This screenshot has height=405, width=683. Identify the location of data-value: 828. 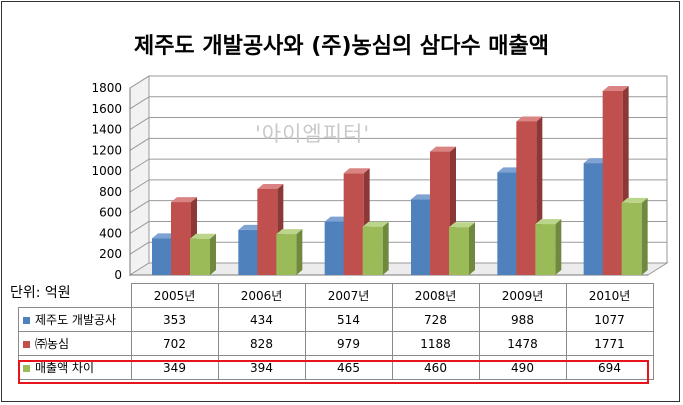
(261, 343).